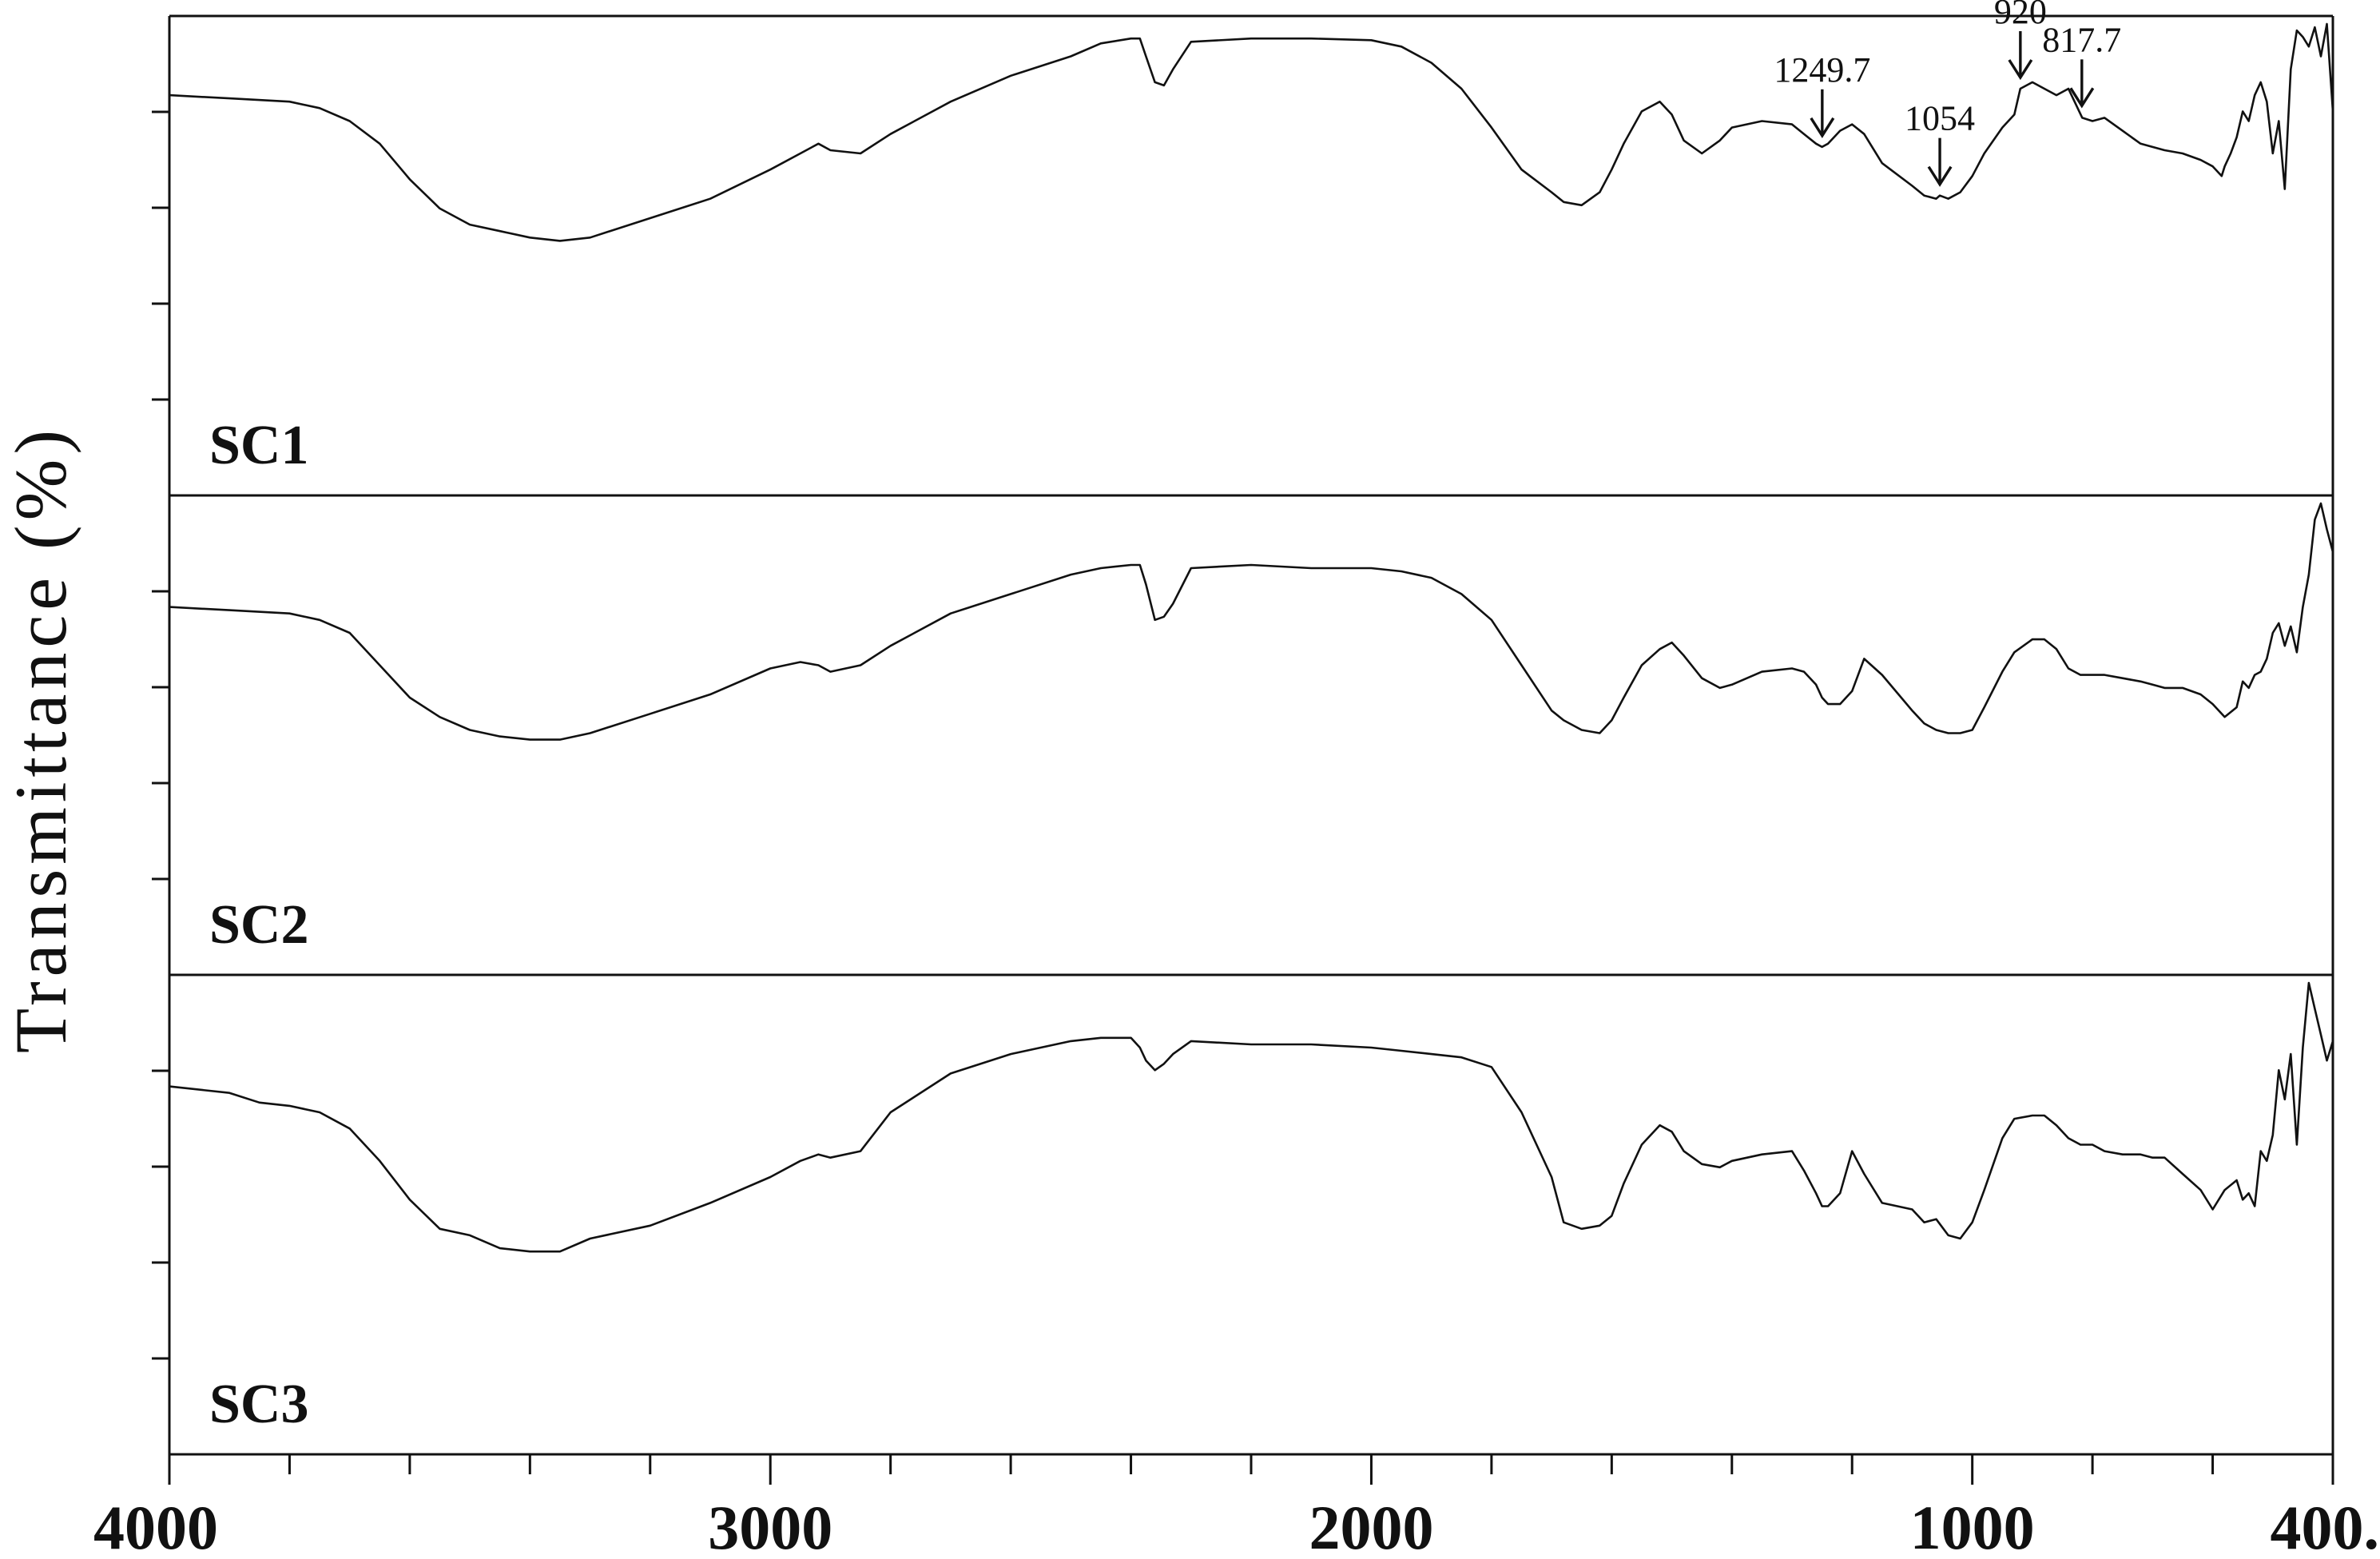 Image resolution: width=2380 pixels, height=1559 pixels. What do you see at coordinates (155, 1526) in the screenshot?
I see `x-tick-label: 4000` at bounding box center [155, 1526].